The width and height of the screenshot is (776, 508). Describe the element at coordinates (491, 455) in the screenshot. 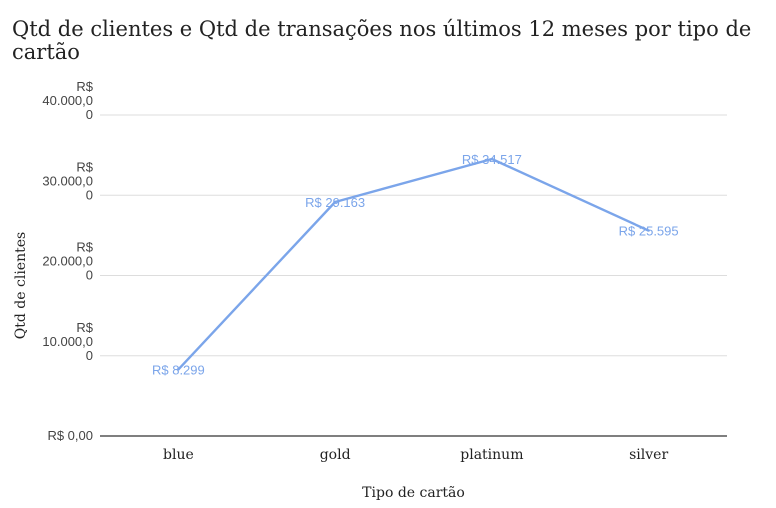

I see `x-tick-label: platinum` at that location.